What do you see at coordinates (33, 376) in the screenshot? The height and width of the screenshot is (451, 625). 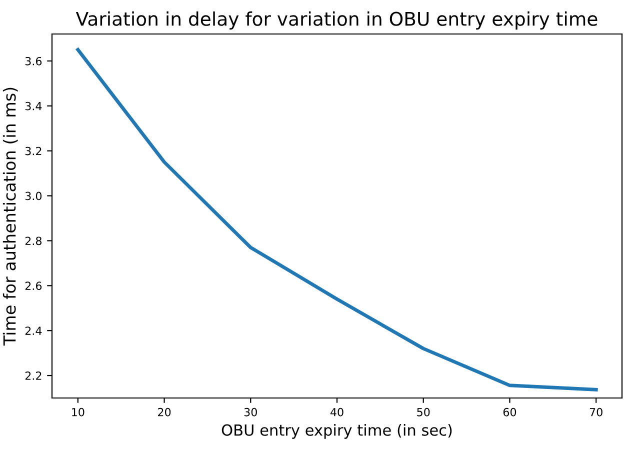 I see `y-tick-label: 2.2` at bounding box center [33, 376].